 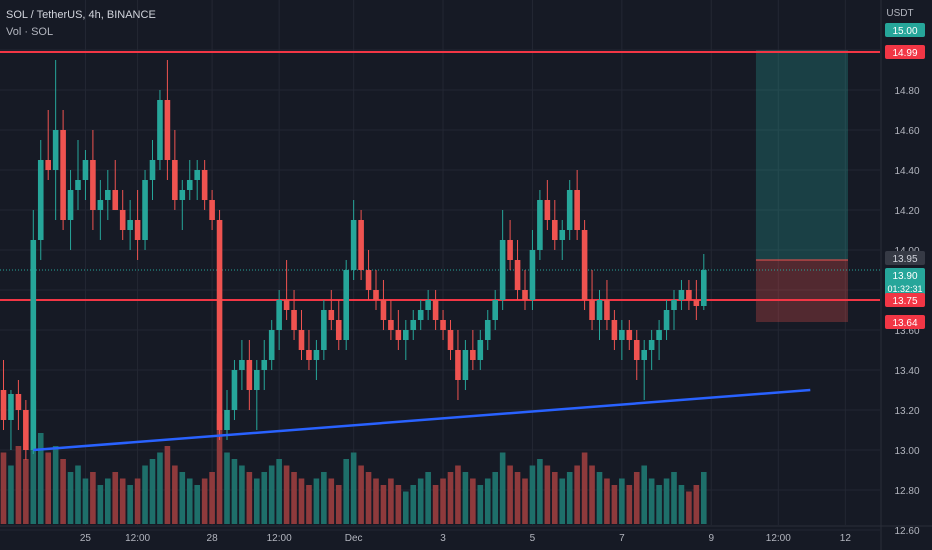 What do you see at coordinates (30, 32) in the screenshot?
I see `volume-indicator-label: Vol · SOL` at bounding box center [30, 32].